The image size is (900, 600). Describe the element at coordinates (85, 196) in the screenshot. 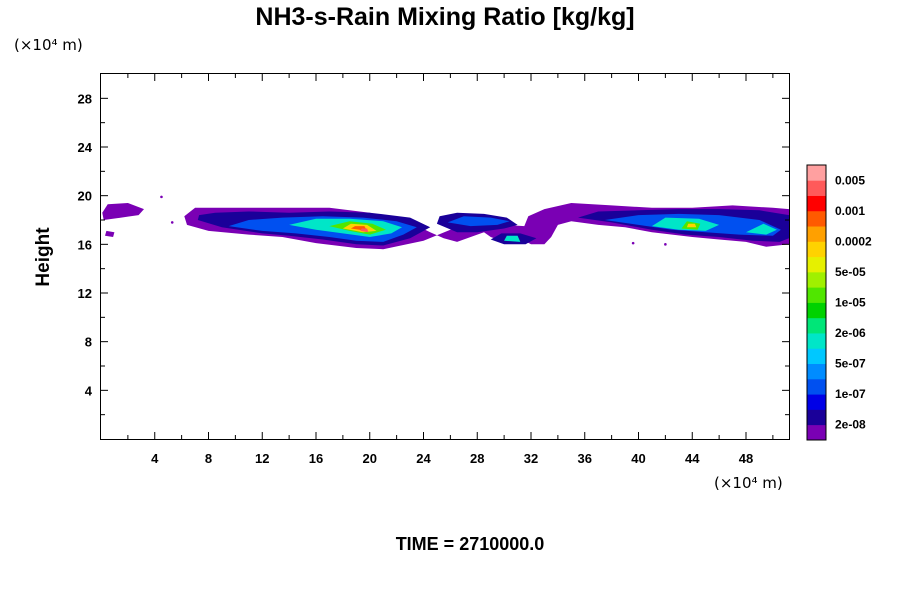

I see `y-tick-label: 20` at that location.